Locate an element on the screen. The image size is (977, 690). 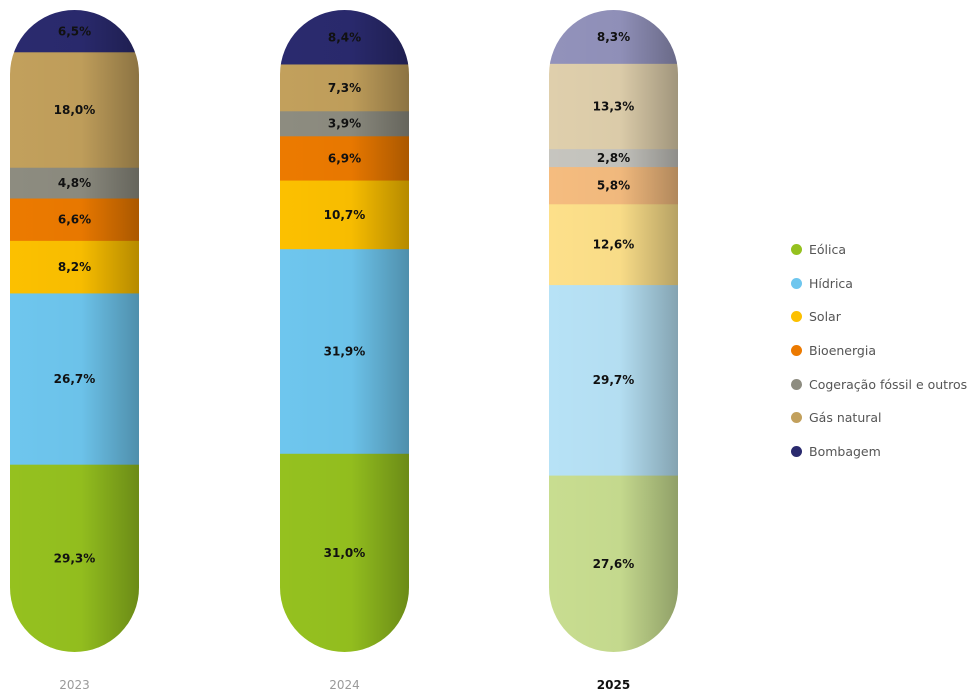
legend-label: Eólica is located at coordinates (828, 250).